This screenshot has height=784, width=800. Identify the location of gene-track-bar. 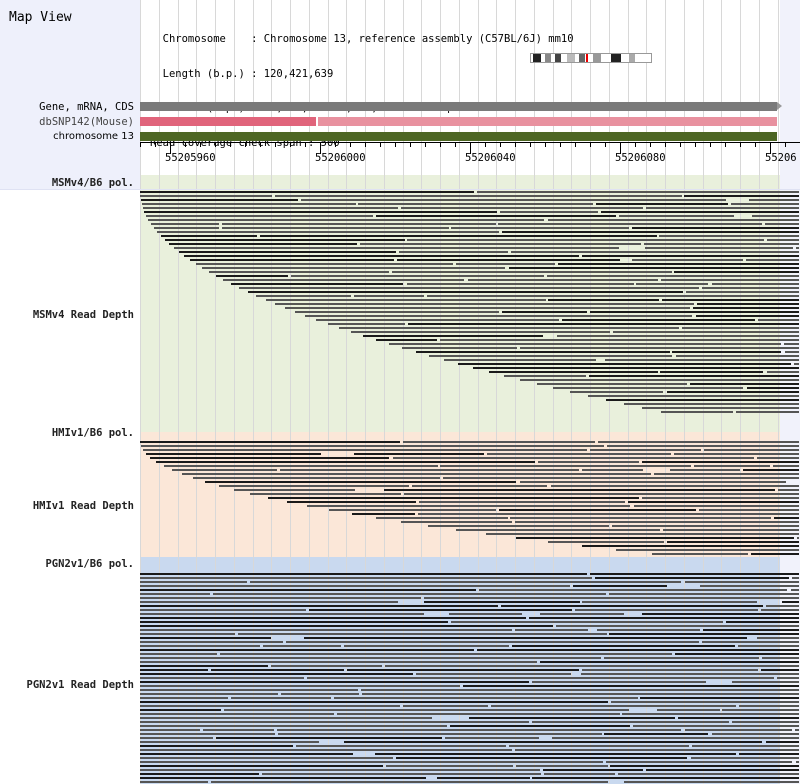
(458, 106).